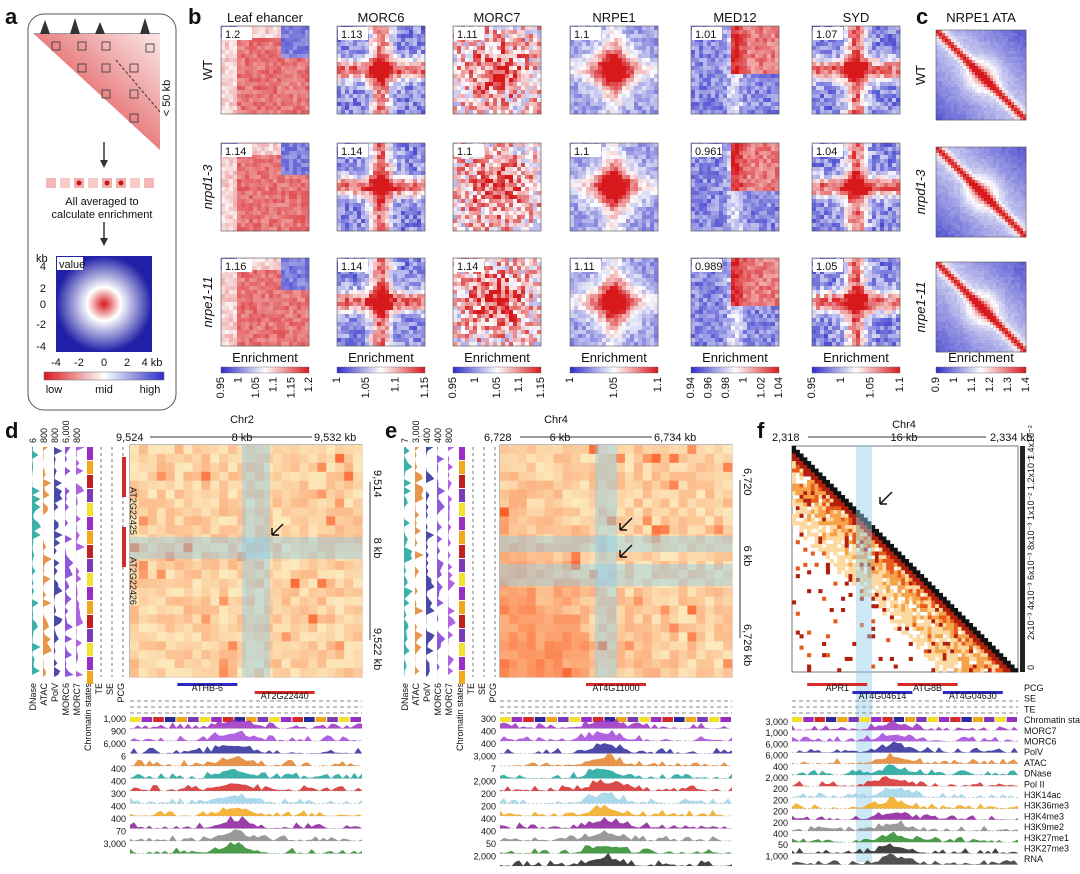 Image resolution: width=1080 pixels, height=874 pixels. Describe the element at coordinates (11, 430) in the screenshot. I see `panel-label-d: d` at that location.